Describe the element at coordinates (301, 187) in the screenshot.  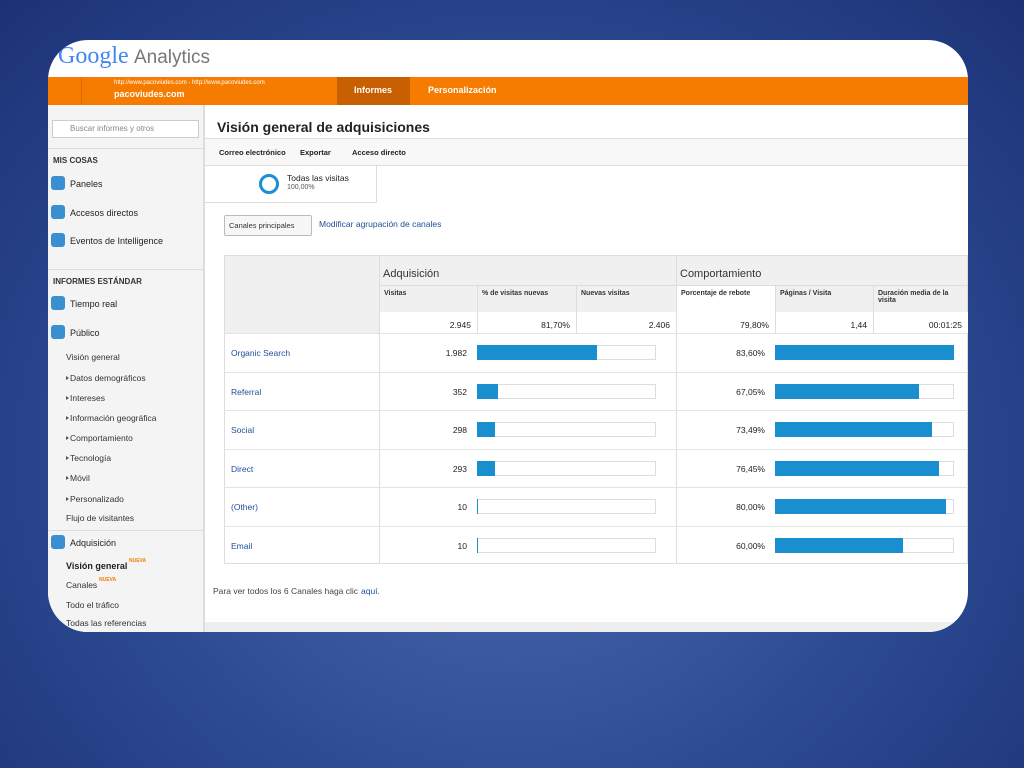
I see `segment-pct: 100,00%` at that location.